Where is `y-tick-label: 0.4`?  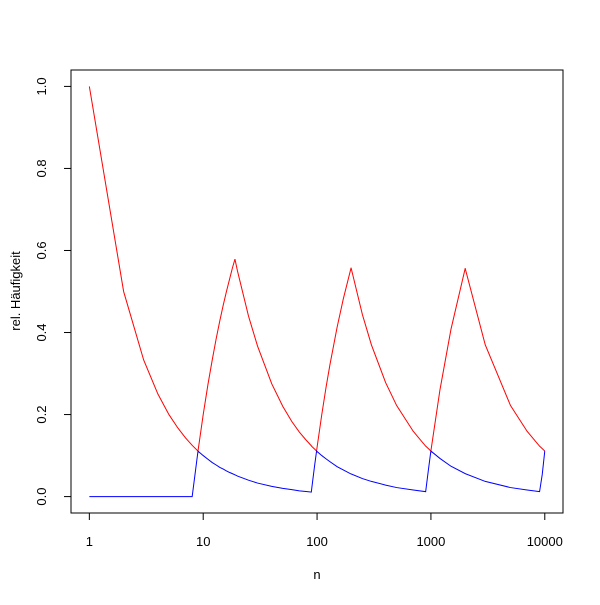
y-tick-label: 0.4 is located at coordinates (41, 332).